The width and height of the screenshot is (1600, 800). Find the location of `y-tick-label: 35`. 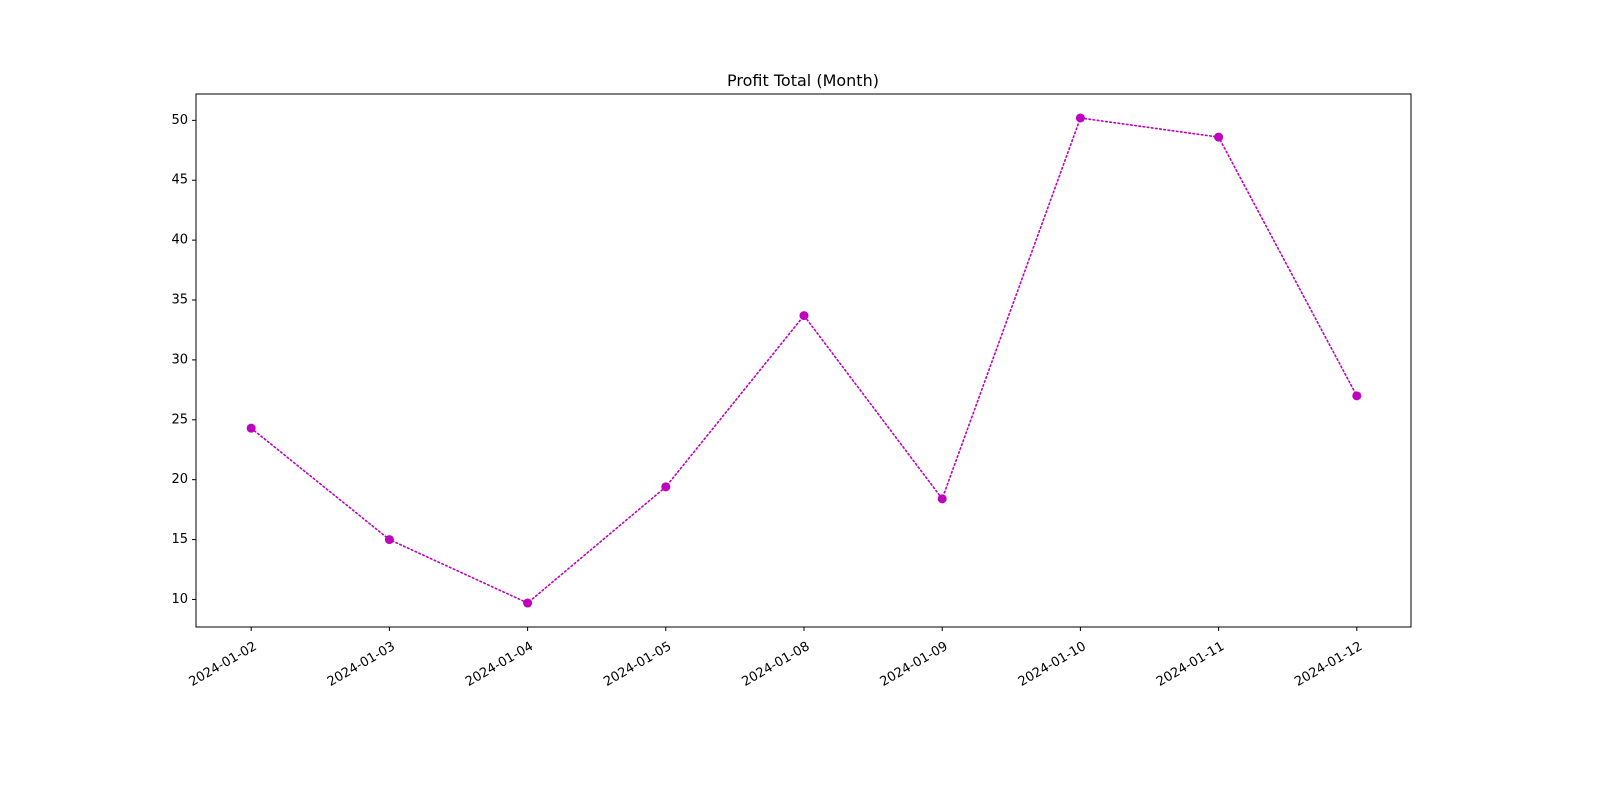

y-tick-label: 35 is located at coordinates (179, 300).